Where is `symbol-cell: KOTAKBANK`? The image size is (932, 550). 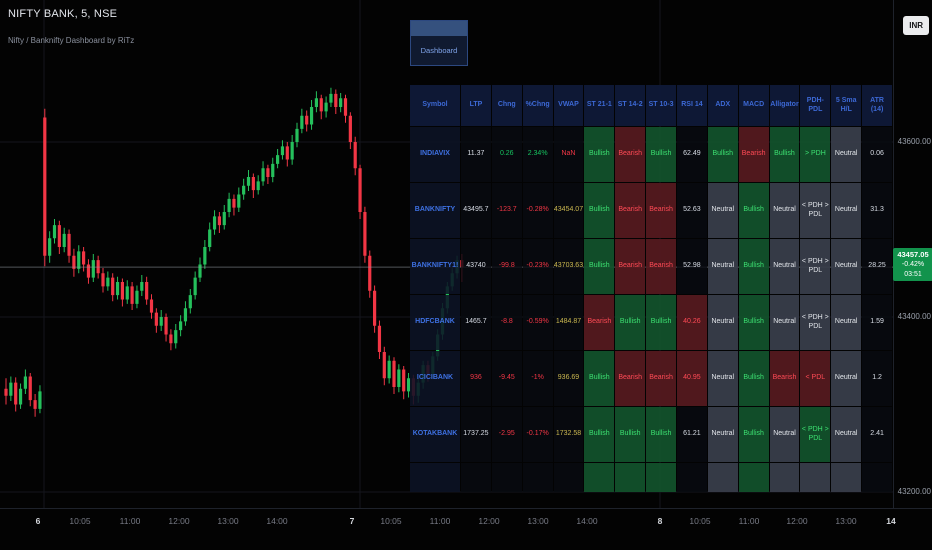 symbol-cell: KOTAKBANK is located at coordinates (435, 434).